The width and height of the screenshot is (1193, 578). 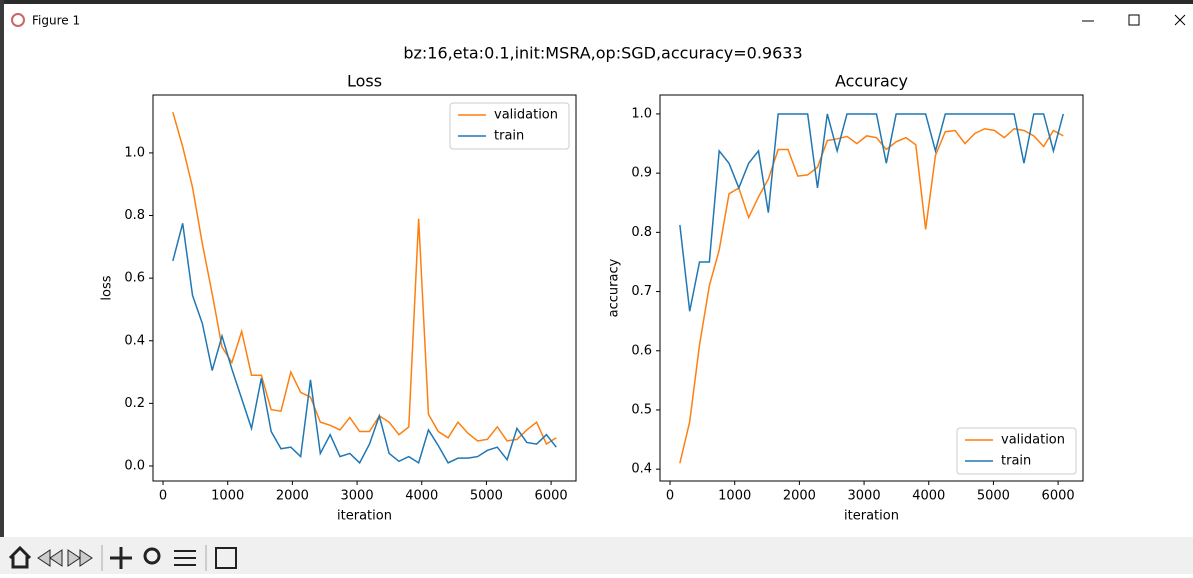 I want to click on y-tick-label: 0.2, so click(x=134, y=403).